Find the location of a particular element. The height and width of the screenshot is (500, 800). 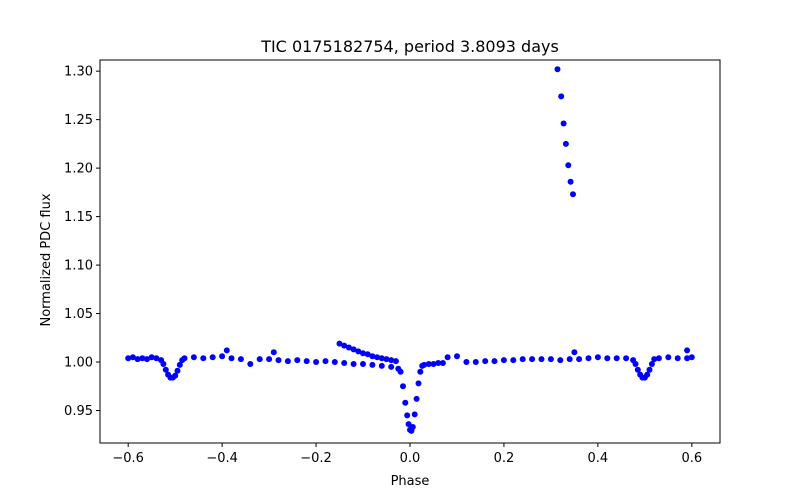

y-tick-label: 1.10 is located at coordinates (78, 266).